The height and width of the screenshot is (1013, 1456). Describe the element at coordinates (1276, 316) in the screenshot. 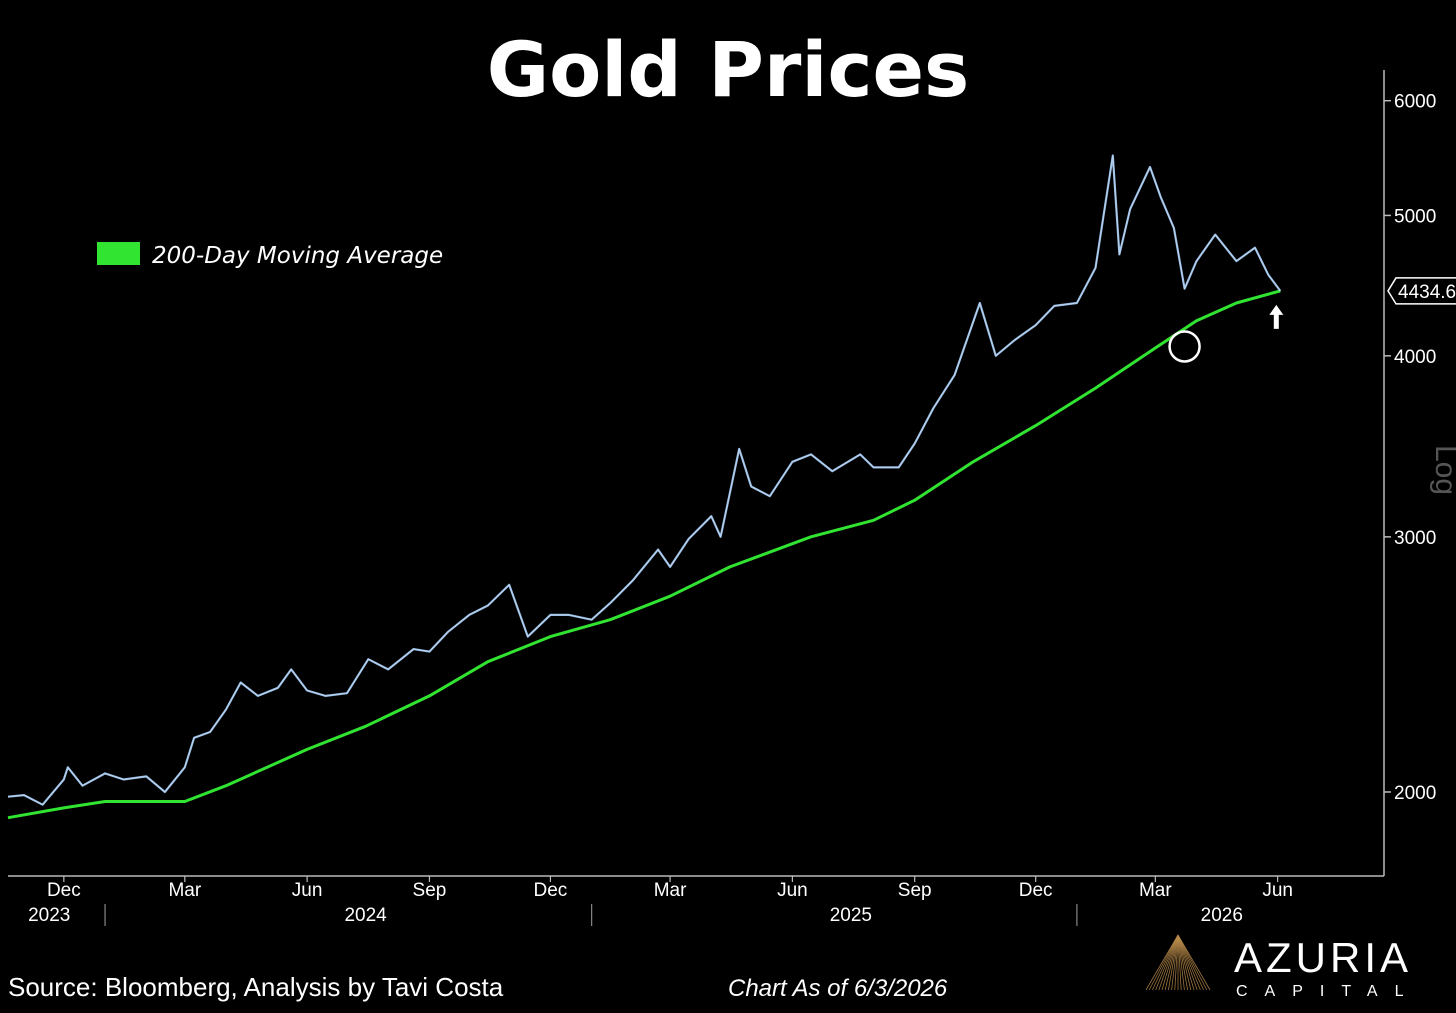

I see `up-arrow-icon` at that location.